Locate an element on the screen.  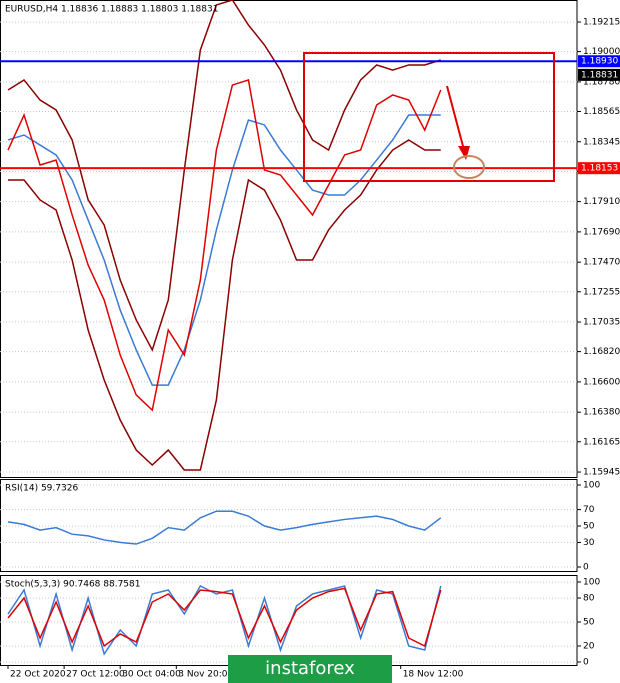
y-tick-label: 1.18345 is located at coordinates (601, 142).